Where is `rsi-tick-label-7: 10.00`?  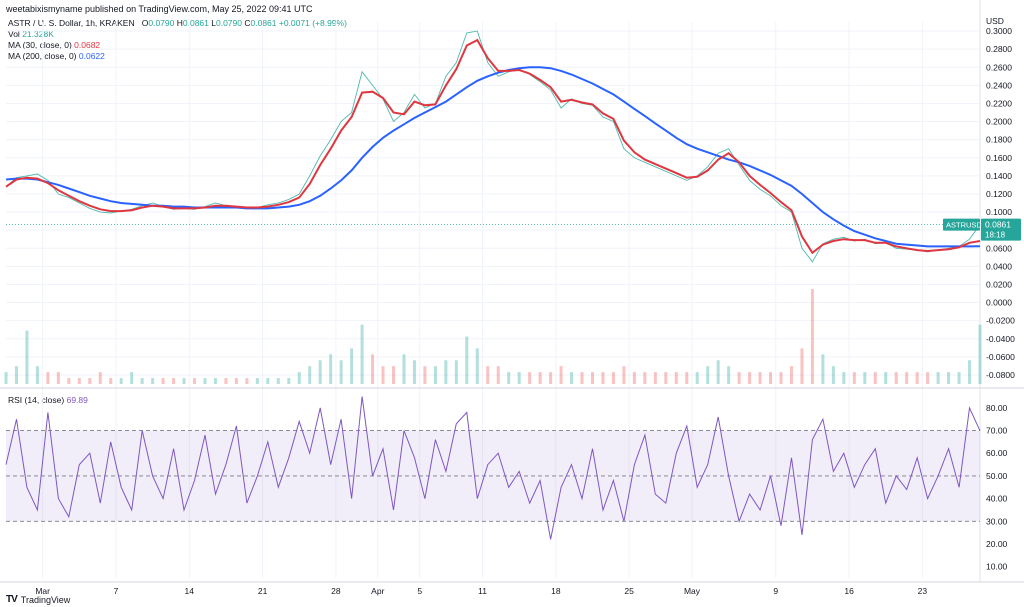
rsi-tick-label-7: 10.00 is located at coordinates (997, 567).